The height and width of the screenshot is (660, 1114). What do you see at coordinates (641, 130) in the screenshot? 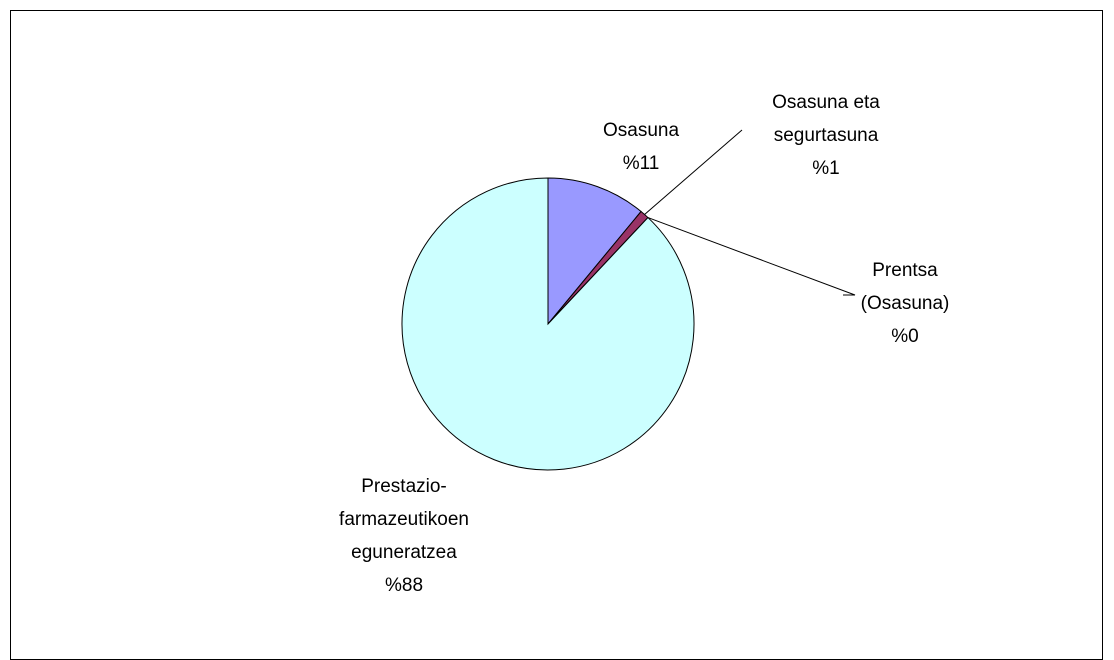
I see `slice-category: Osasuna` at bounding box center [641, 130].